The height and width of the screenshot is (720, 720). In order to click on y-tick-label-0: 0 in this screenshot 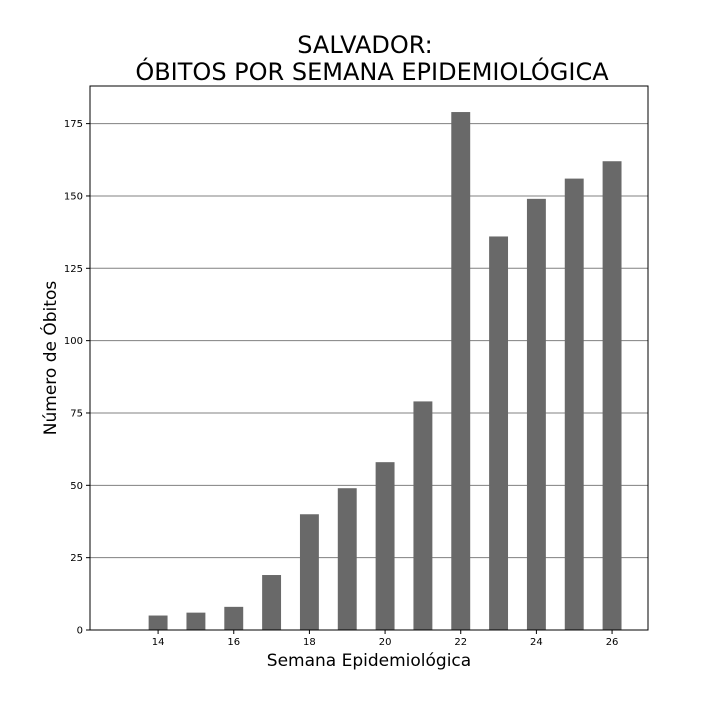, I will do `click(80, 631)`.